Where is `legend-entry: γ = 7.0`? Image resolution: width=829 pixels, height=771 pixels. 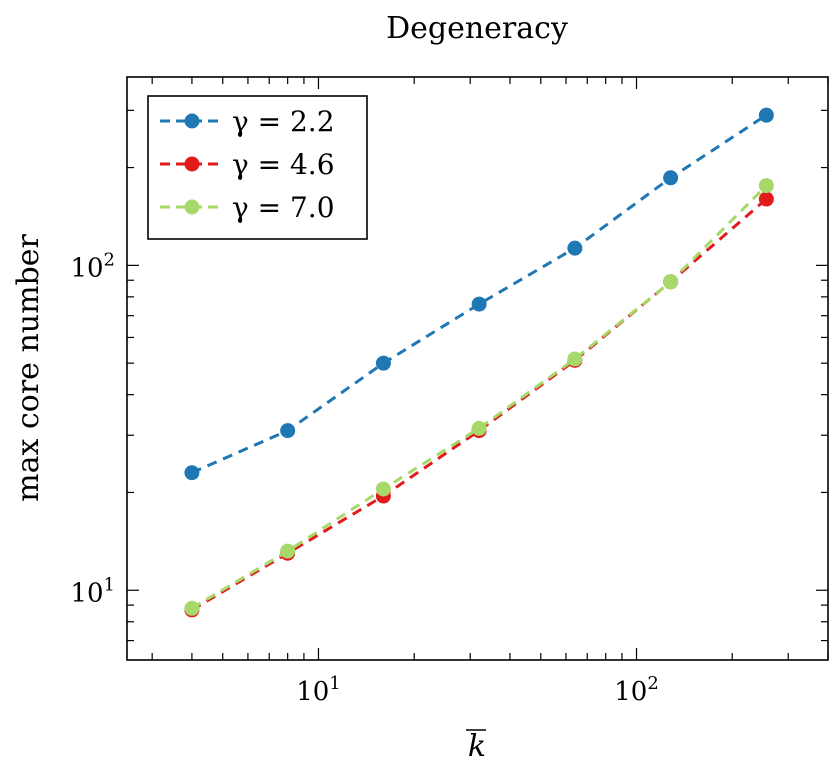 legend-entry: γ = 7.0 is located at coordinates (247, 207).